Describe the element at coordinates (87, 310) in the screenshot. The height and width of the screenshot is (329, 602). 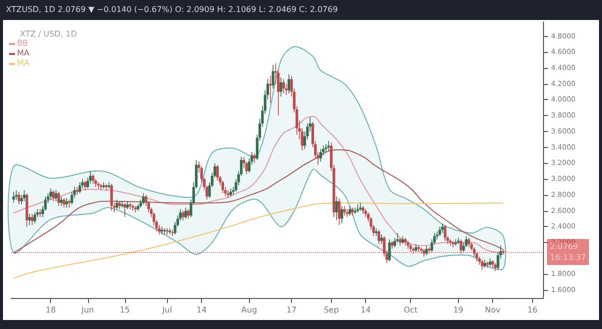
I see `x-tick-label: Jun` at that location.